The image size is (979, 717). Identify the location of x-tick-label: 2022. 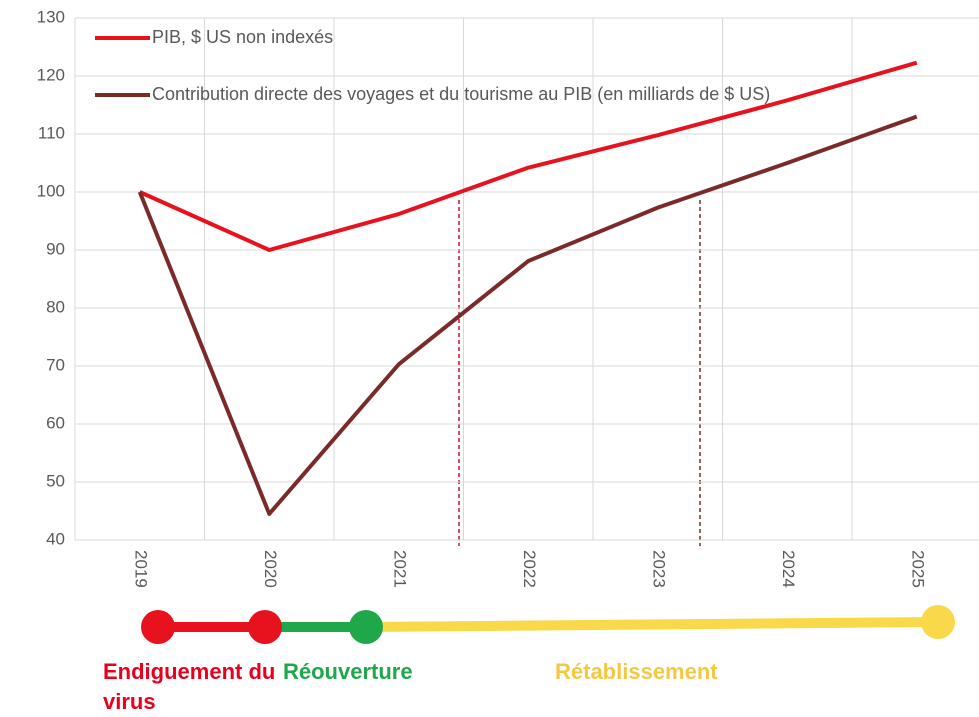
(529, 569).